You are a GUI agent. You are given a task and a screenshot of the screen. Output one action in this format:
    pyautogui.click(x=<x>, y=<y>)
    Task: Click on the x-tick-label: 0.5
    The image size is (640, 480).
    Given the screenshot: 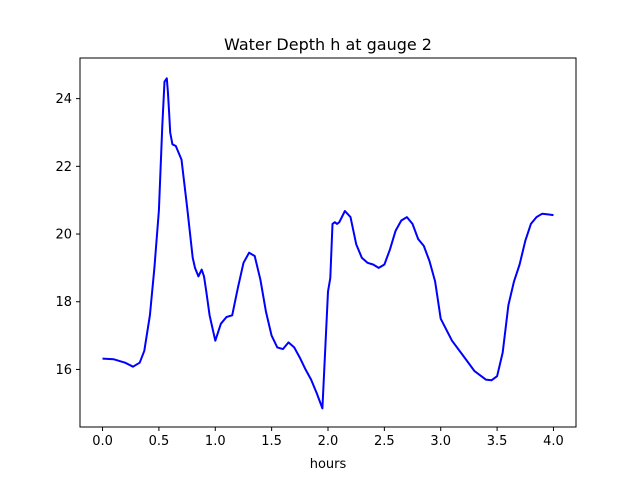 What is the action you would take?
    pyautogui.click(x=159, y=441)
    